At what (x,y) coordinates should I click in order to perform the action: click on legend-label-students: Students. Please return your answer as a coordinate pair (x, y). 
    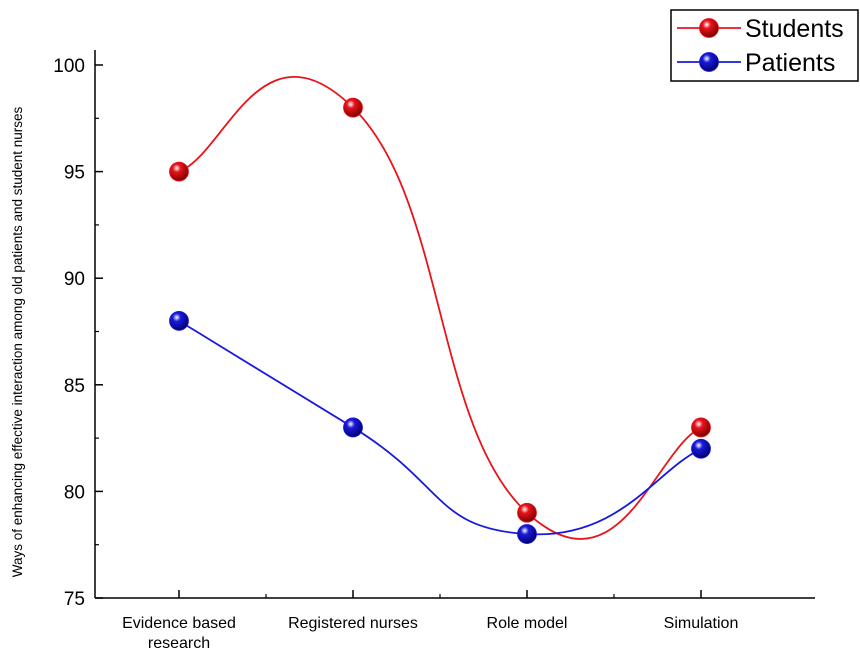
    Looking at the image, I should click on (794, 29).